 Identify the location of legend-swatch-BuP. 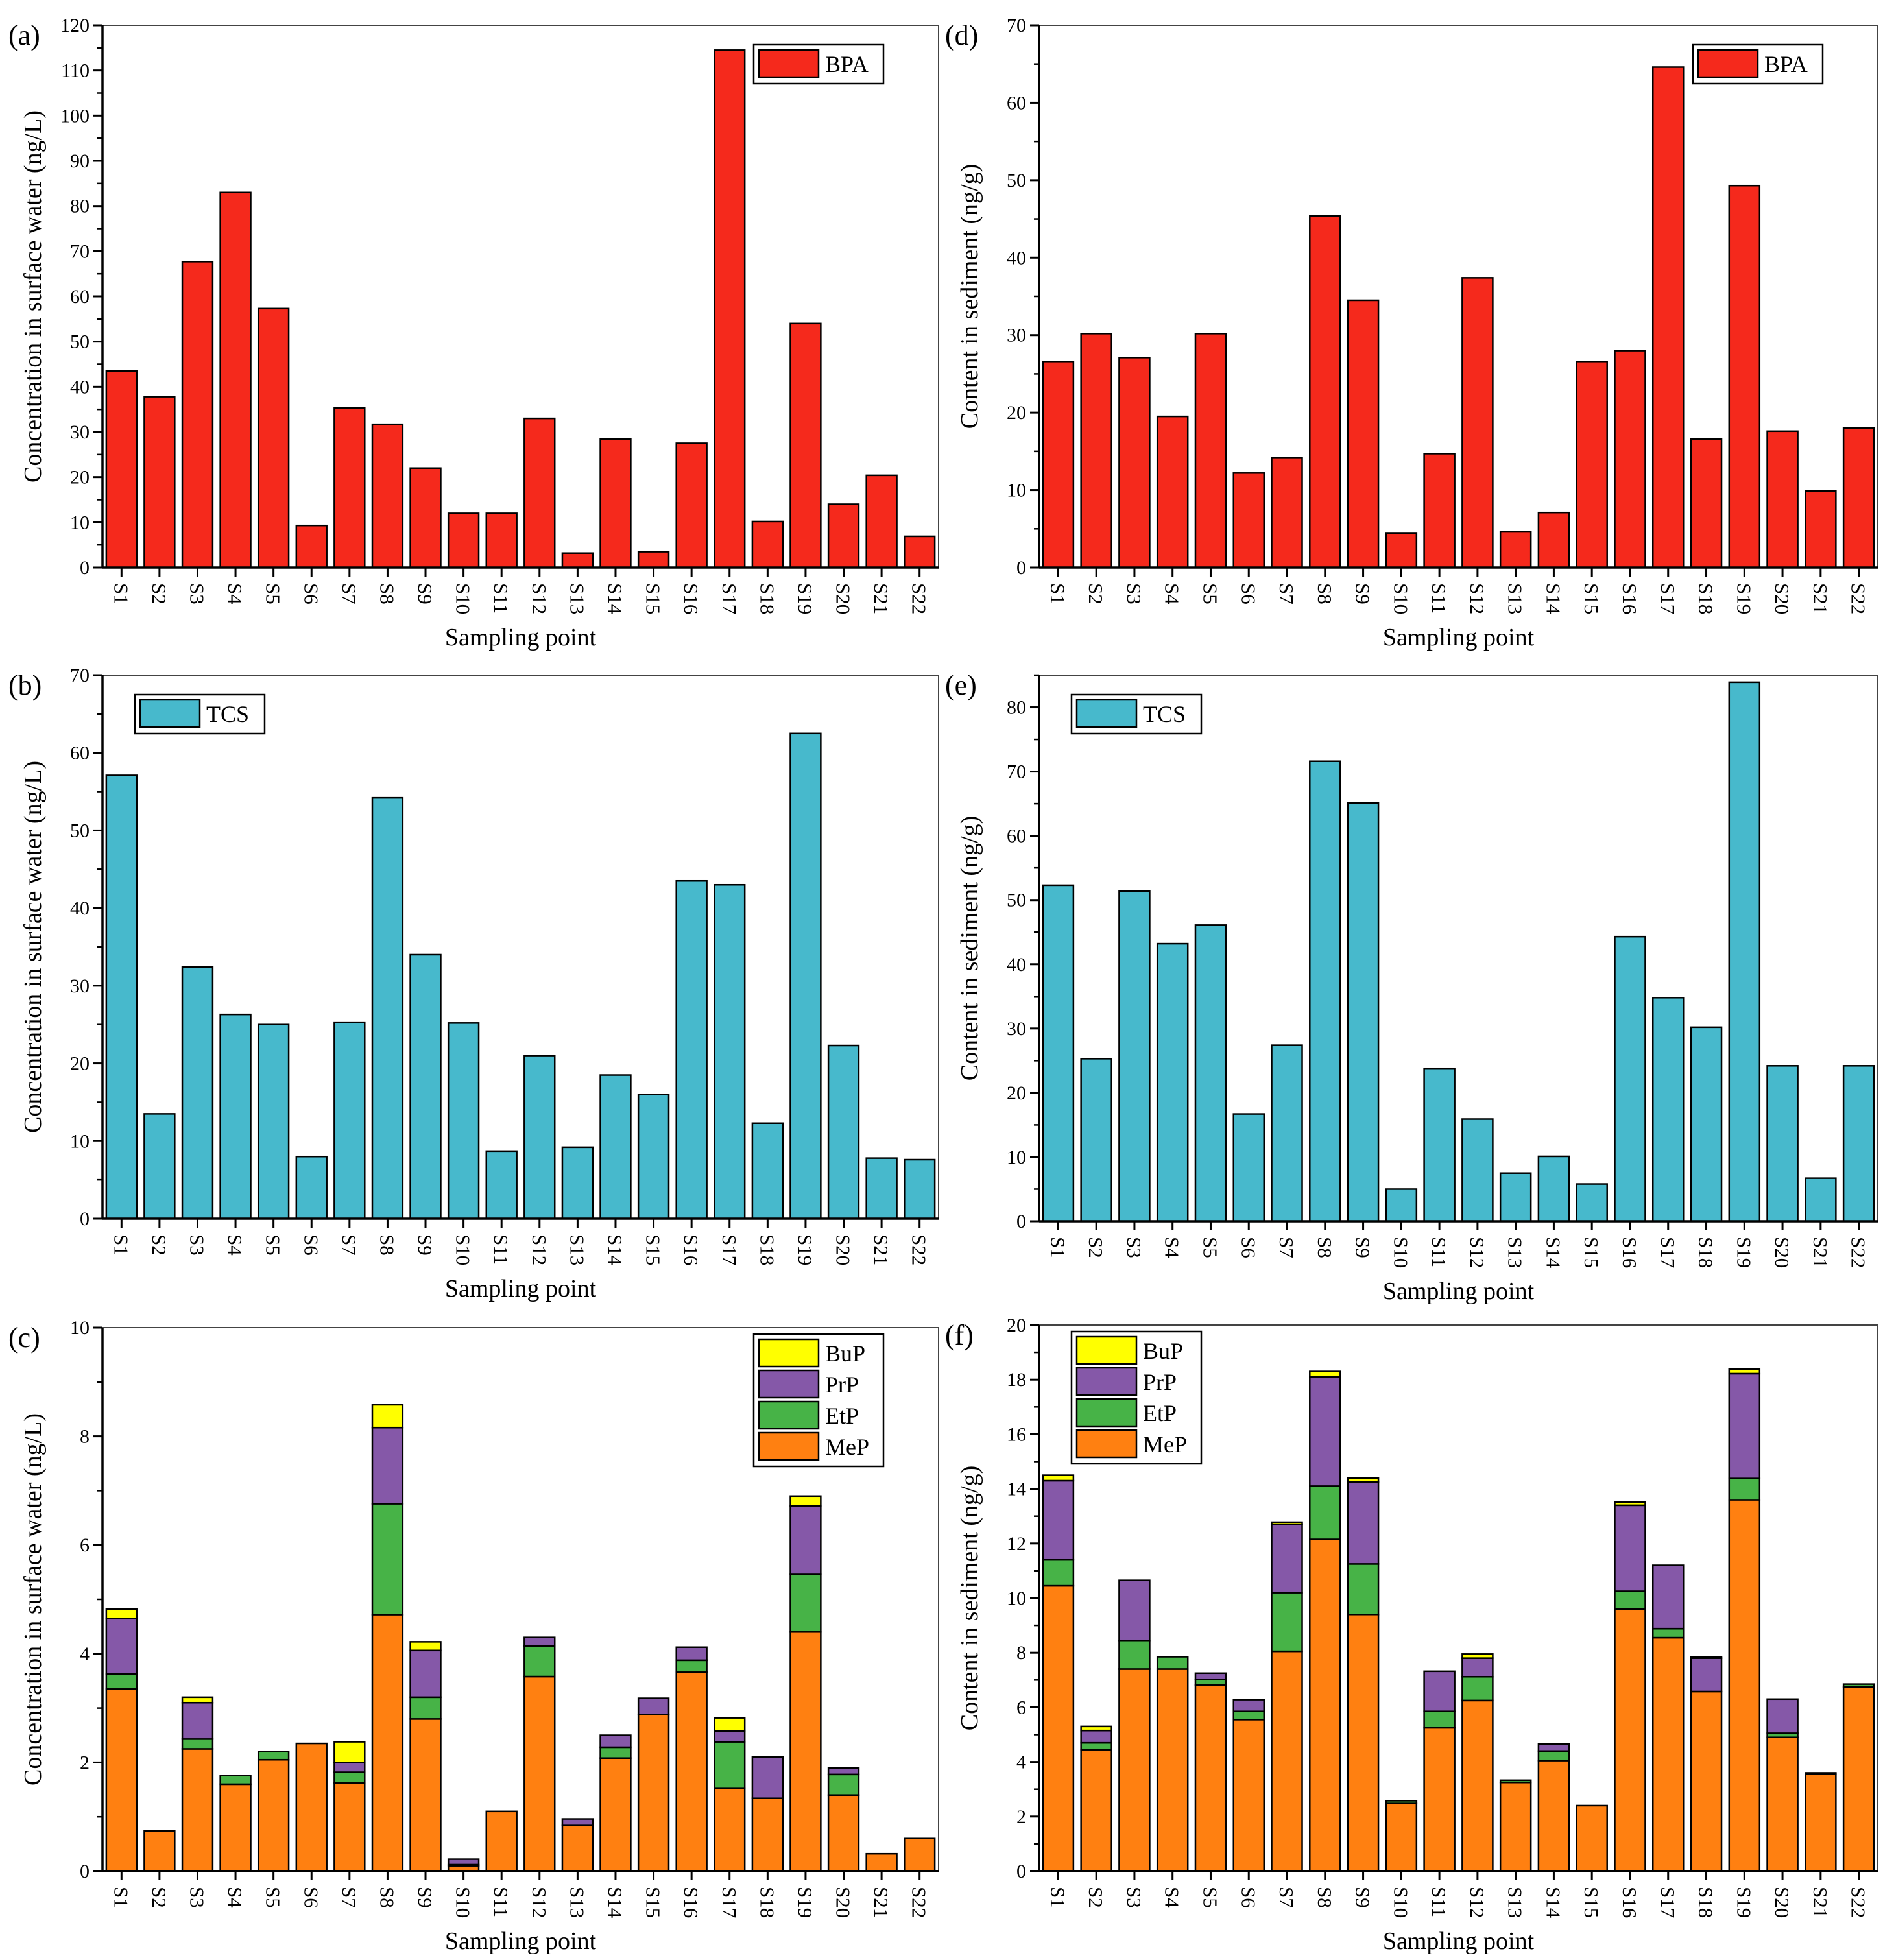
(789, 1353).